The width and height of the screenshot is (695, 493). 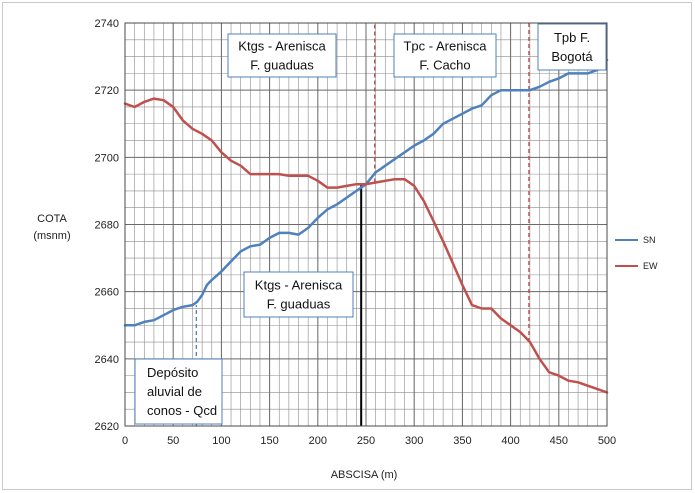 What do you see at coordinates (510, 441) in the screenshot?
I see `x-tick-label: 400` at bounding box center [510, 441].